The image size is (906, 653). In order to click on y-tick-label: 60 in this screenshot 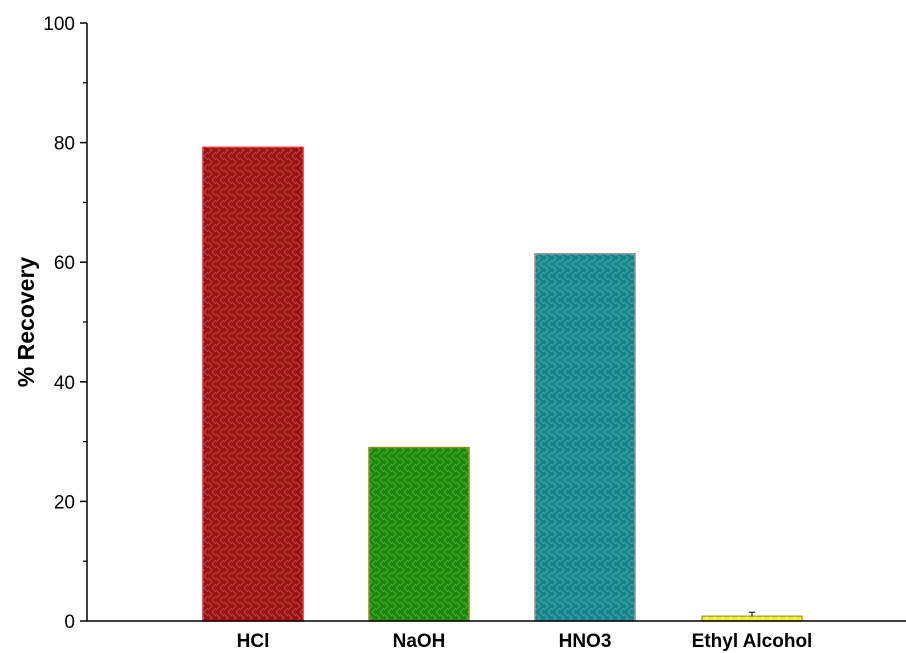, I will do `click(64, 263)`.